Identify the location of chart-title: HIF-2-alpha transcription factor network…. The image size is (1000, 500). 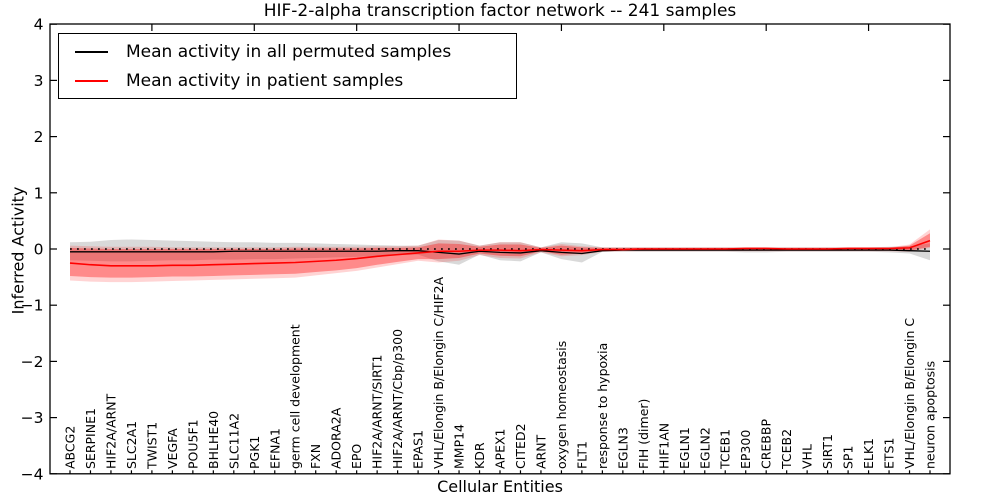
(500, 11).